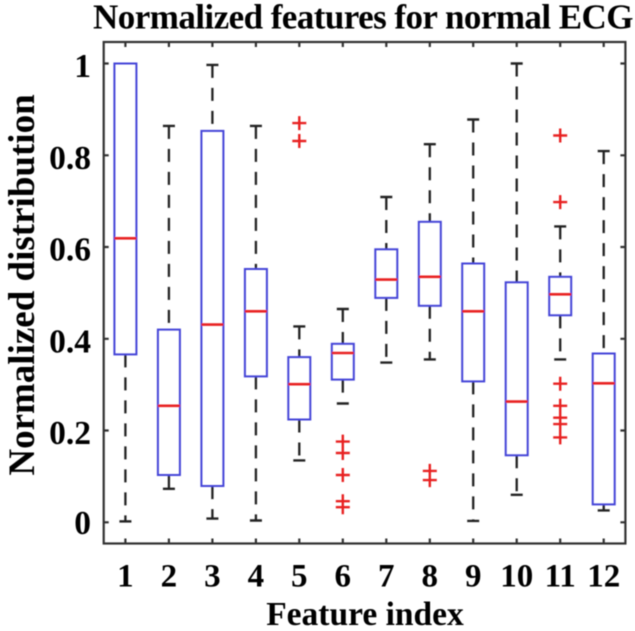 The width and height of the screenshot is (635, 631). I want to click on svg-text: 11, so click(560, 577).